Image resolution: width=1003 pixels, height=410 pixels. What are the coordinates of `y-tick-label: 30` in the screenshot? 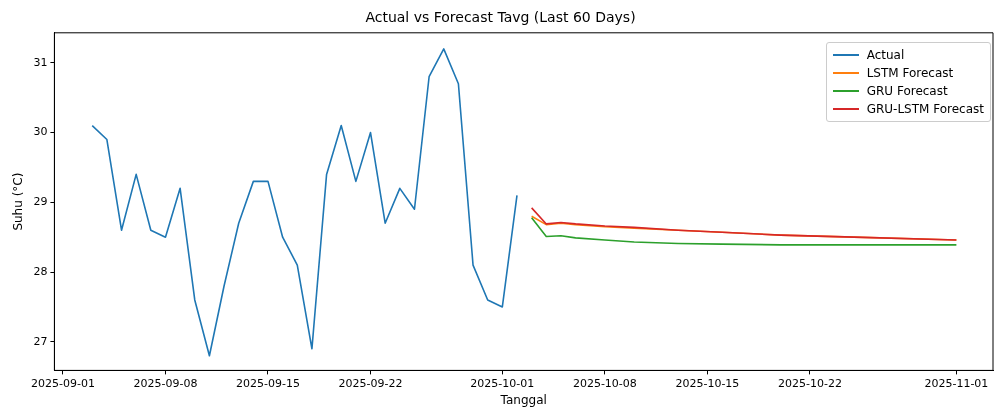 It's located at (40, 132).